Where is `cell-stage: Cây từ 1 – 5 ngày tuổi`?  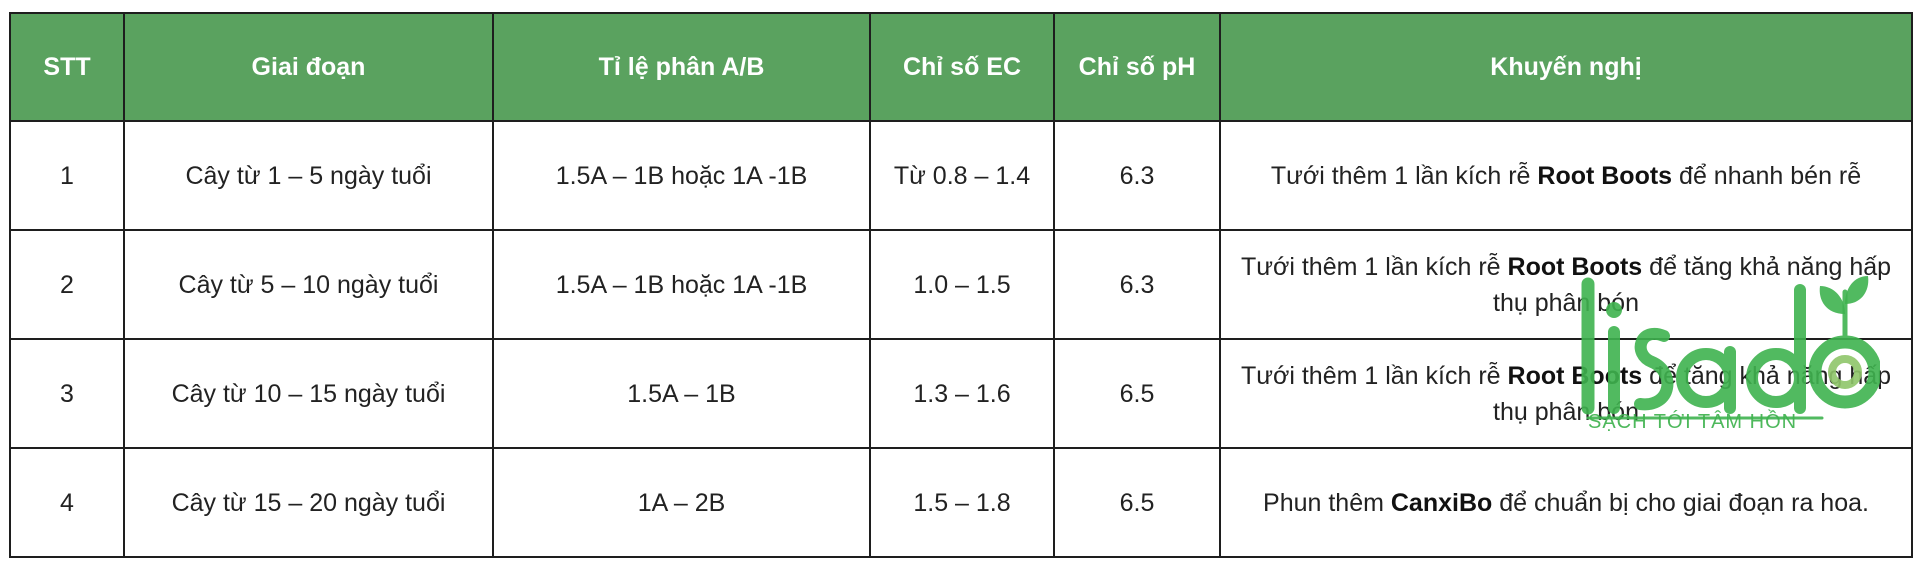 cell-stage: Cây từ 1 – 5 ngày tuổi is located at coordinates (308, 175).